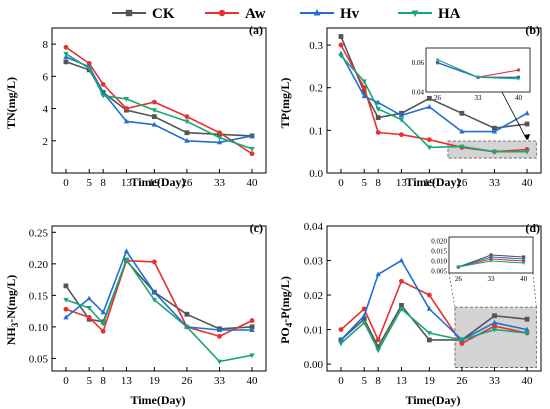  Describe the element at coordinates (46, 110) in the screenshot. I see `panel-a-ytick-label: 4` at that location.